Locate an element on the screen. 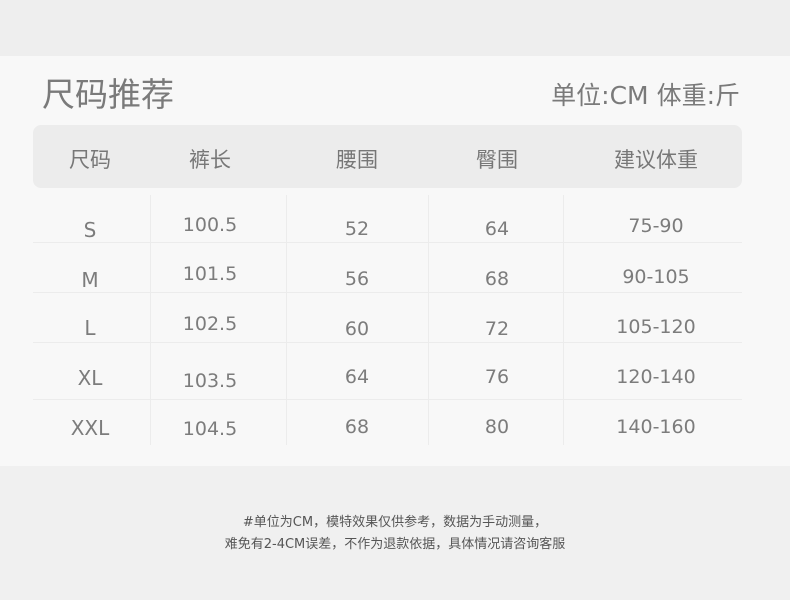 The width and height of the screenshot is (790, 600). footer-note-line1: #单位为CM，模特效果仅供参考，数据为手动测量， is located at coordinates (395, 522).